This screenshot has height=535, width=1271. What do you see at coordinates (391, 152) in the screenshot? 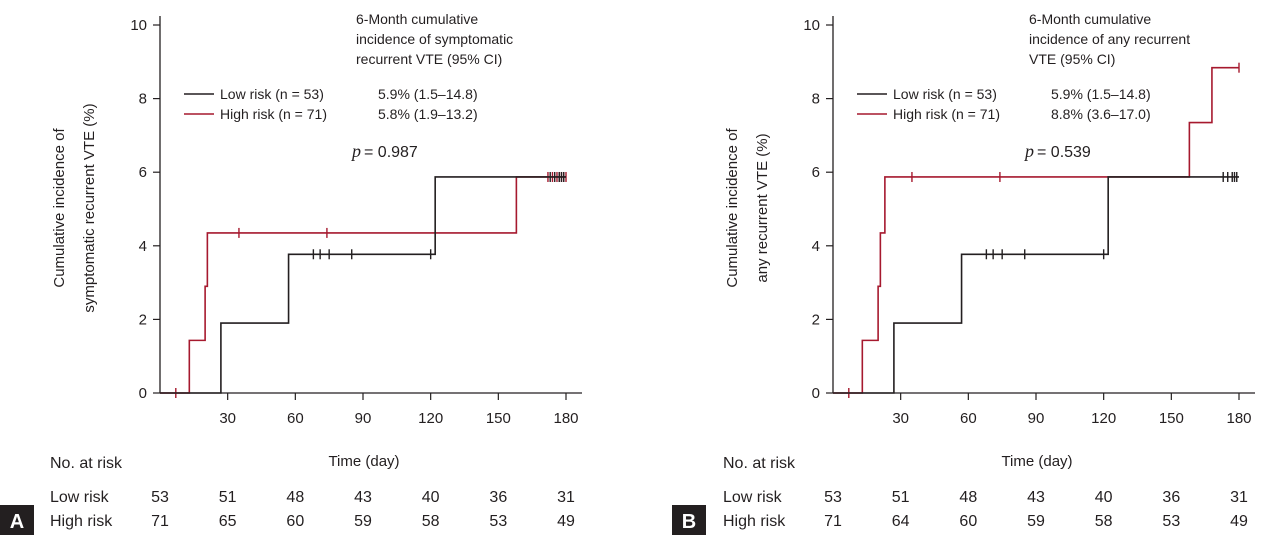
I see `p-value-number: = 0.987` at bounding box center [391, 152].